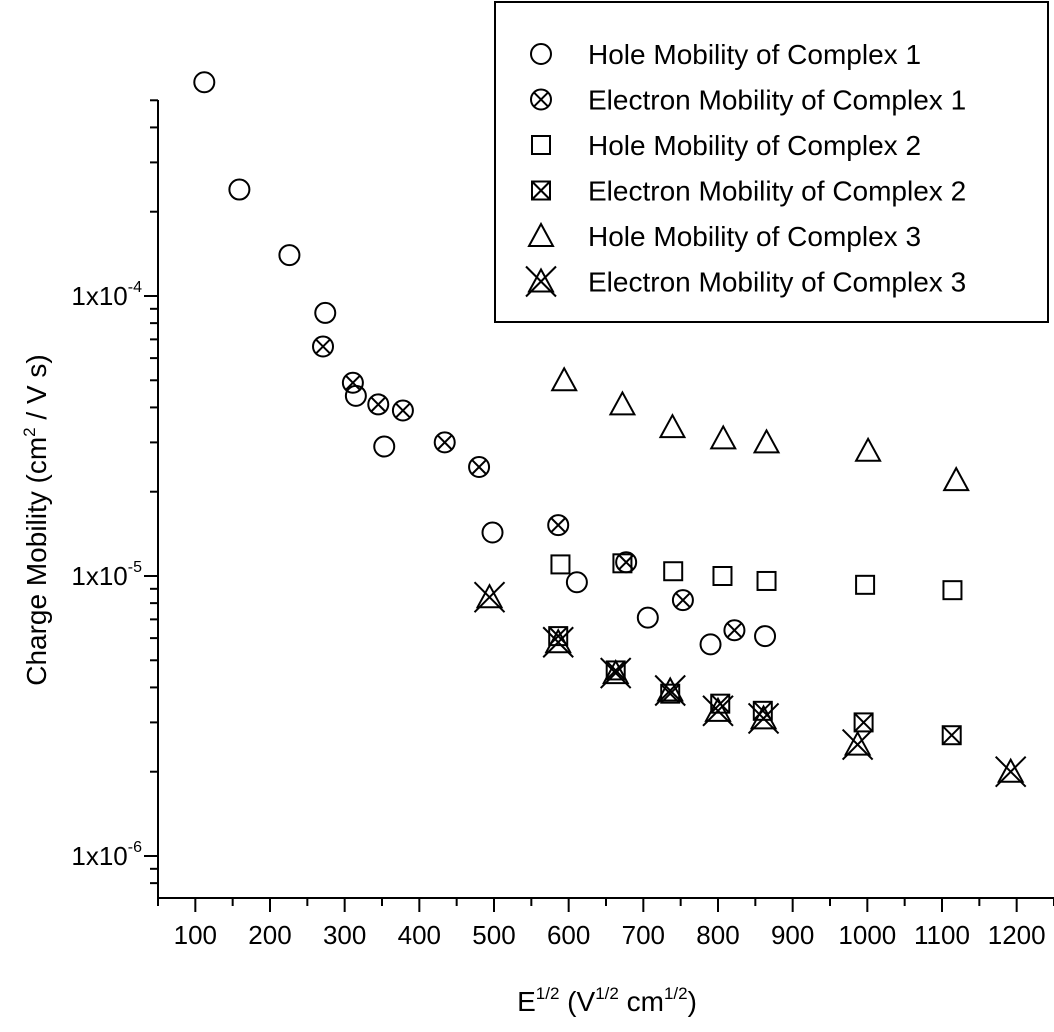 This screenshot has height=1032, width=1054. What do you see at coordinates (643, 935) in the screenshot?
I see `x-tick-label: 700` at bounding box center [643, 935].